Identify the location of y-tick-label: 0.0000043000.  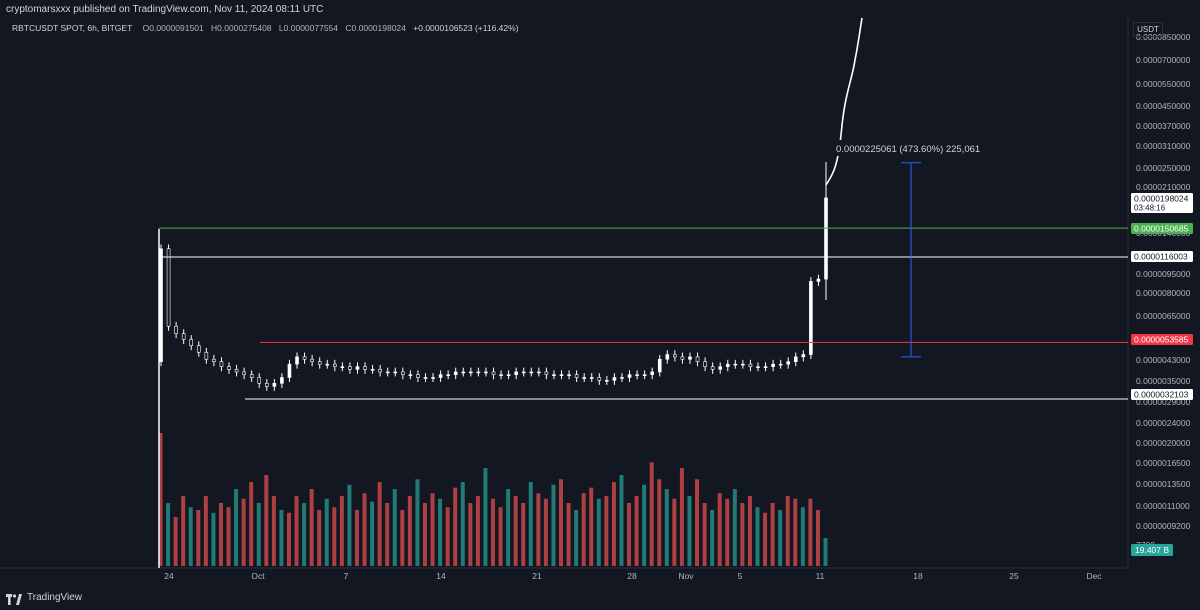
(1163, 360).